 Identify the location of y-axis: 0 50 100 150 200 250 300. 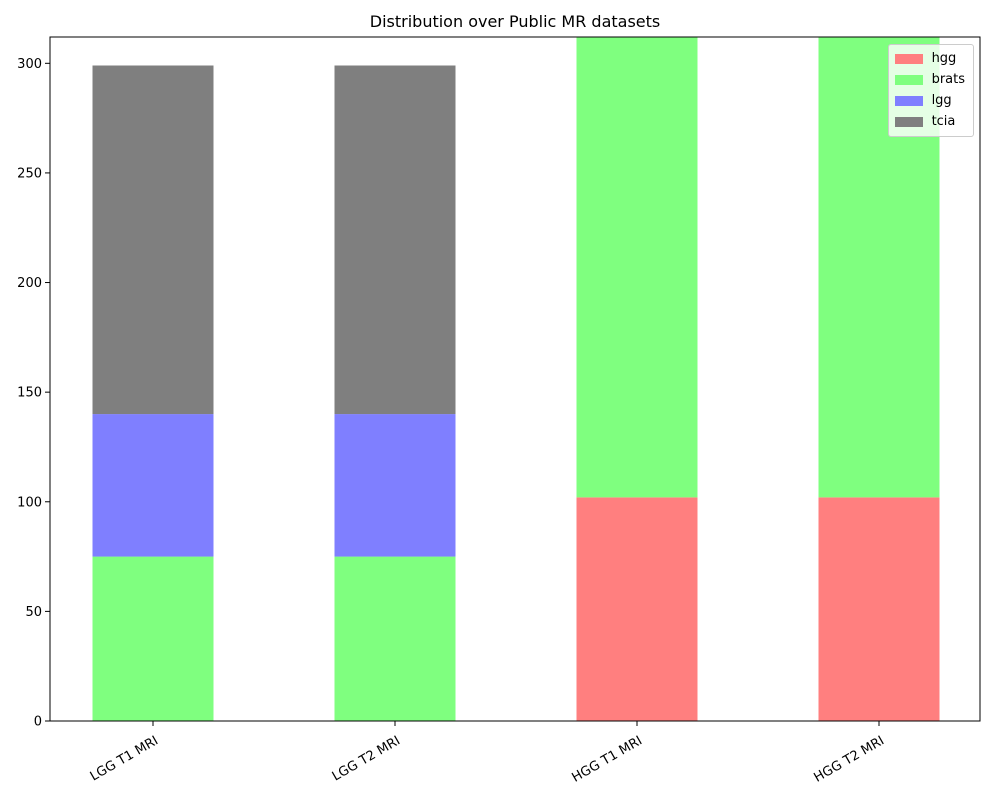
(33, 393).